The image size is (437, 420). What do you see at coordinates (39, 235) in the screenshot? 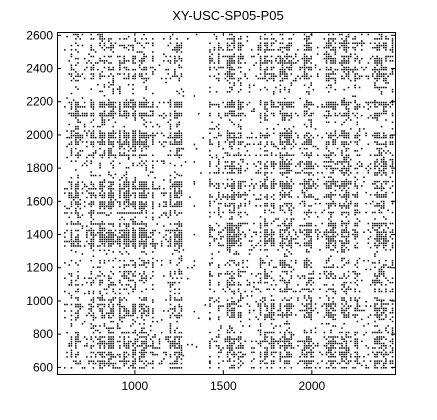
I see `y-tick-label: 1400` at bounding box center [39, 235].